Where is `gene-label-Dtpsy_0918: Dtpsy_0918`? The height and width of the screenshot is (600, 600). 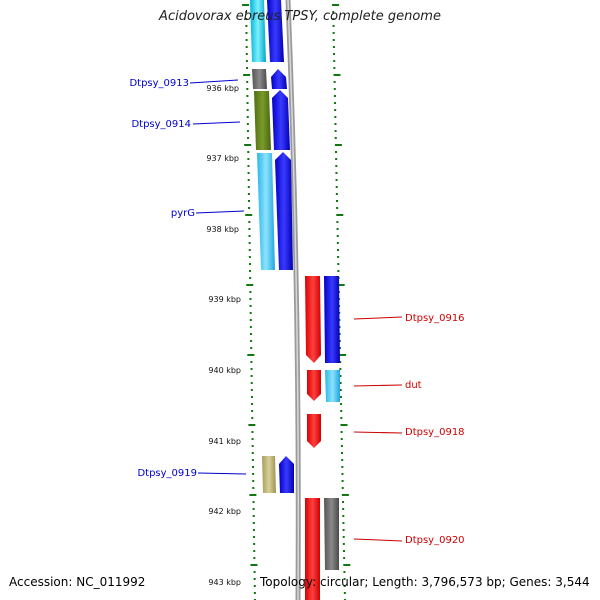
gene-label-Dtpsy_0918: Dtpsy_0918 is located at coordinates (435, 432).